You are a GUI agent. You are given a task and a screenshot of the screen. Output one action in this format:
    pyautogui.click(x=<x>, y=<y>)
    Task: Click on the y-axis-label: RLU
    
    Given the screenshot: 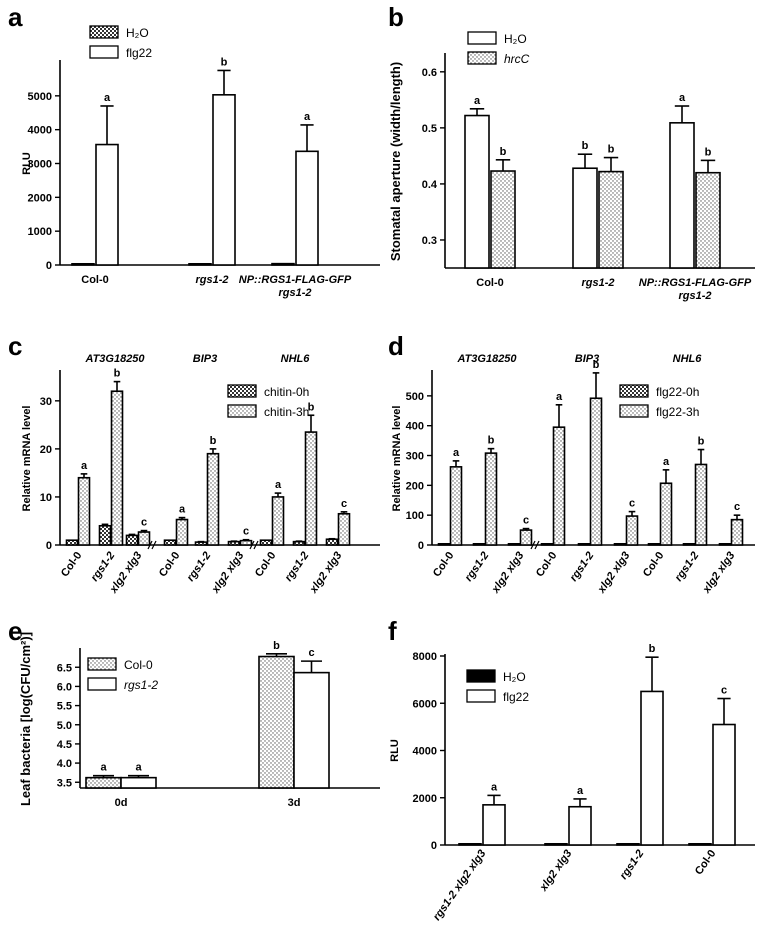 What is the action you would take?
    pyautogui.click(x=395, y=750)
    